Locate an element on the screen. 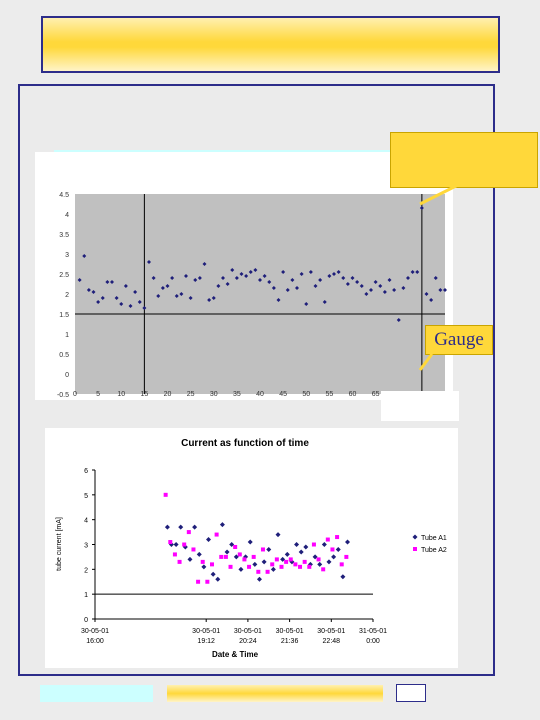  x-tick-label: 60 is located at coordinates (353, 394).